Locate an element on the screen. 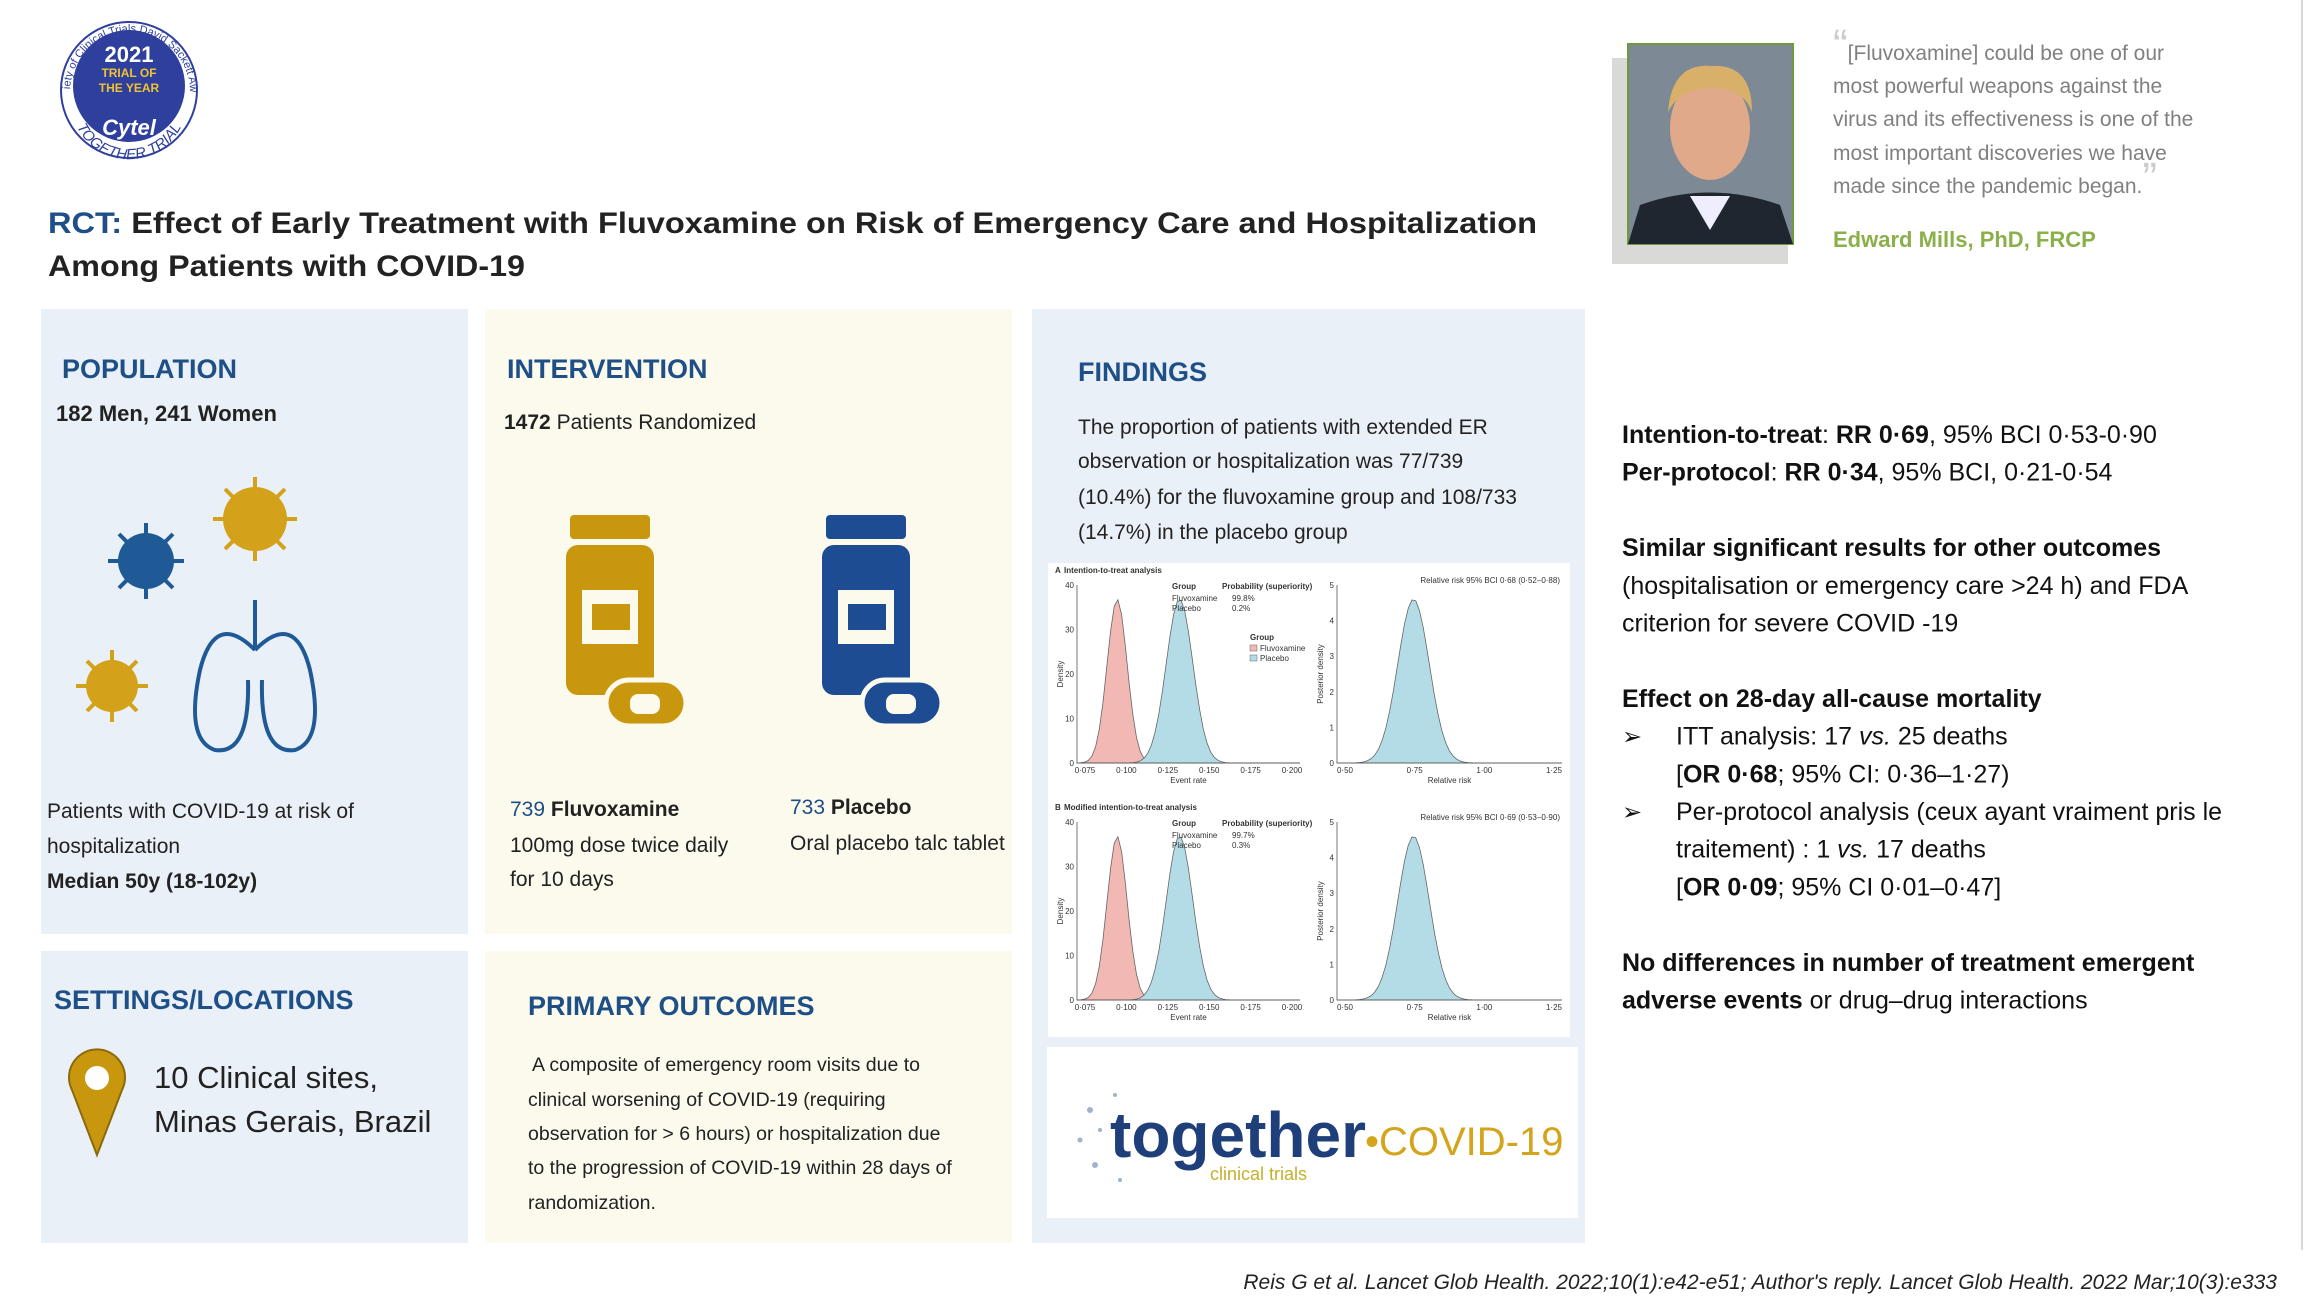 The image size is (2306, 1298). text-segment: Per-protocol is located at coordinates (1696, 473).